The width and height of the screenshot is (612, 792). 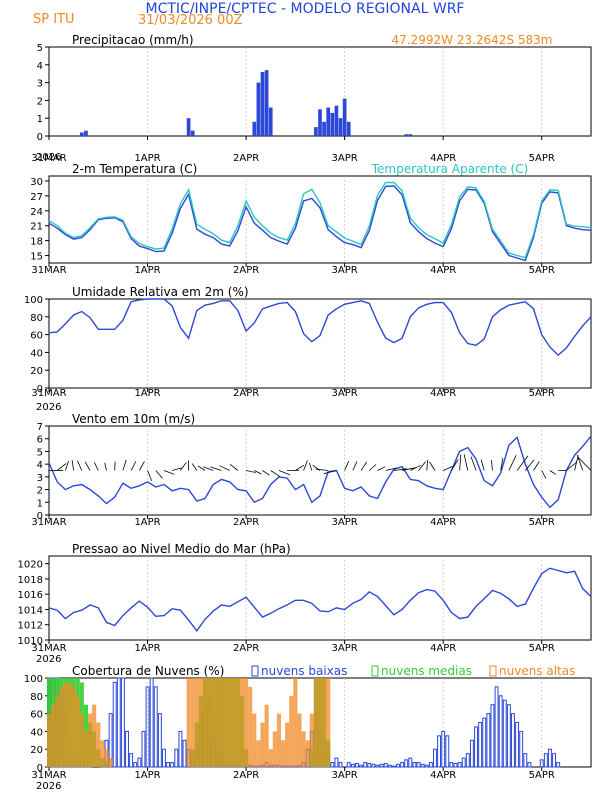 I want to click on y-tick-label: 24, so click(x=36, y=212).